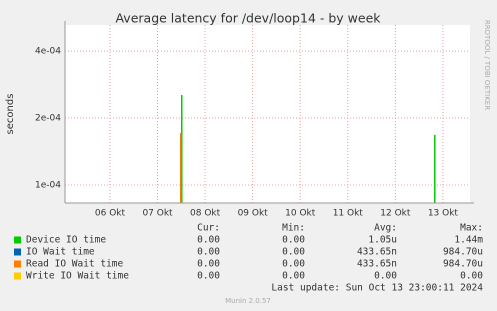 Image resolution: width=497 pixels, height=311 pixels. I want to click on last-update: Last update: Sun Oct 13 23:00:11 2024, so click(377, 288).